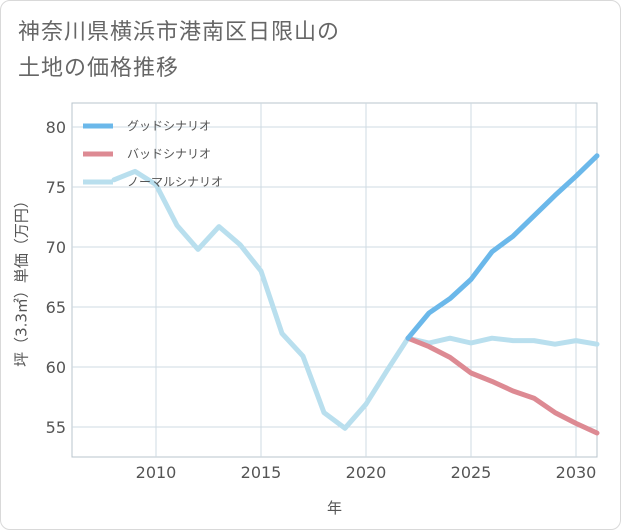  I want to click on x-tick-label: 2030, so click(576, 472).